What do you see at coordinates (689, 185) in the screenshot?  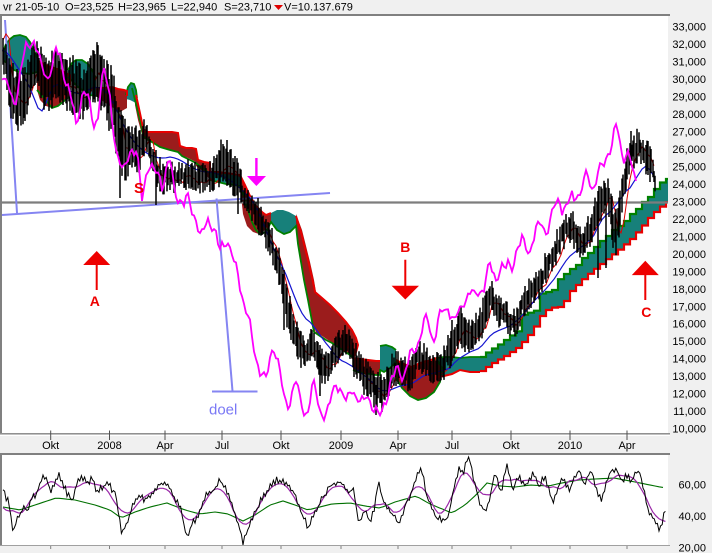 I see `svg-text: 24,000` at bounding box center [689, 185].